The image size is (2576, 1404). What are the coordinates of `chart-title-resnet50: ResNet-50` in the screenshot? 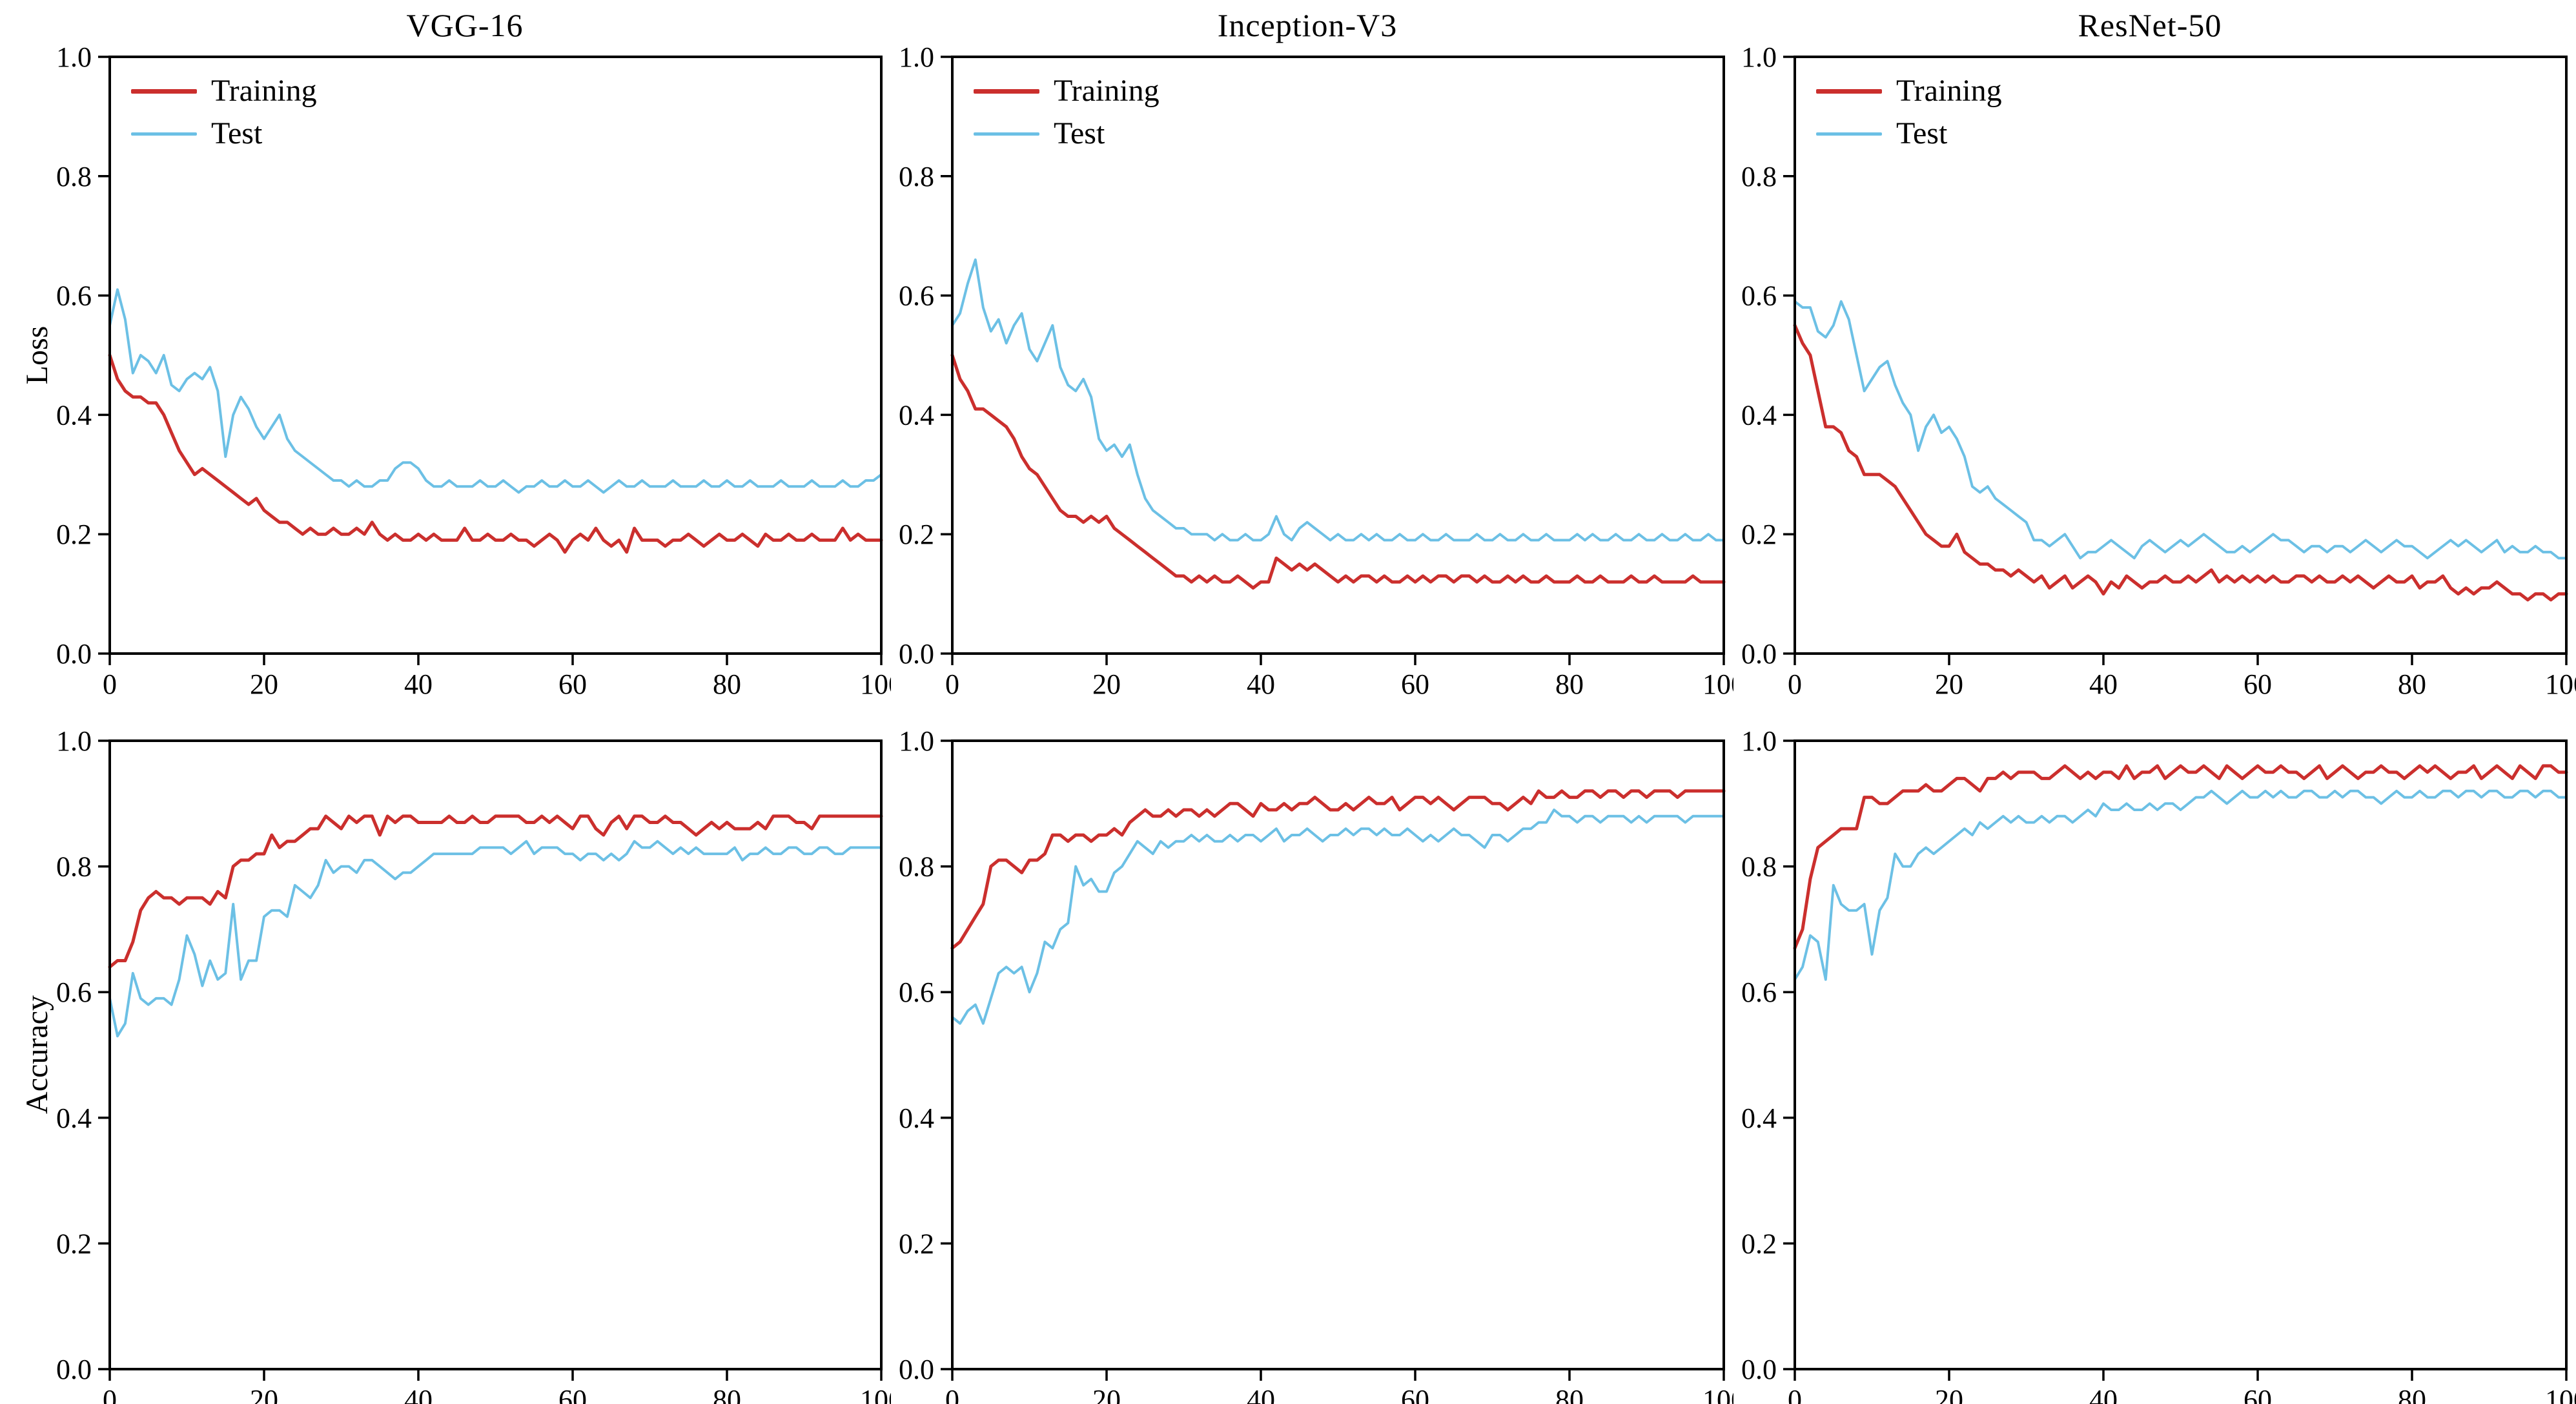 It's located at (2150, 25).